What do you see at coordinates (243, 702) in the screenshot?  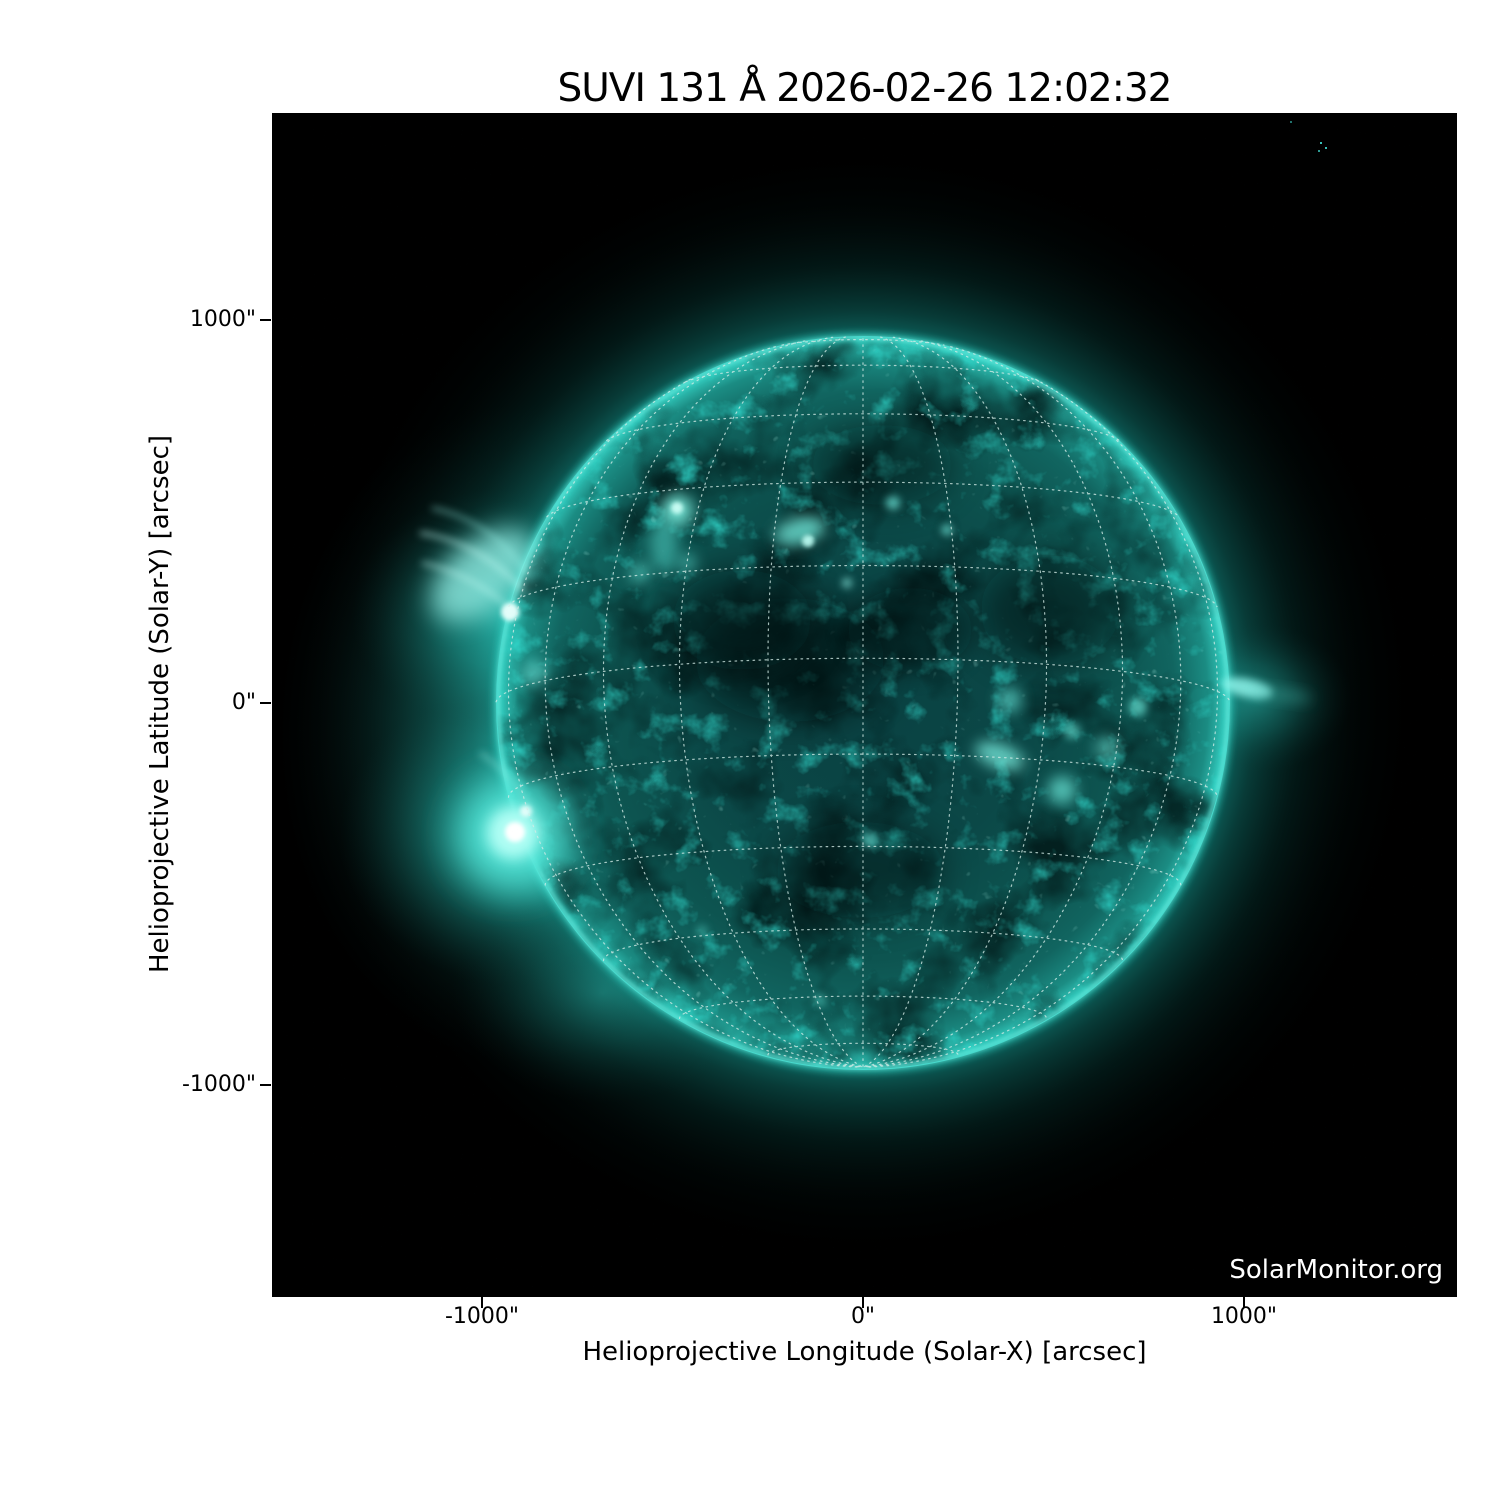 I see `y-tick-label-0: 0"` at bounding box center [243, 702].